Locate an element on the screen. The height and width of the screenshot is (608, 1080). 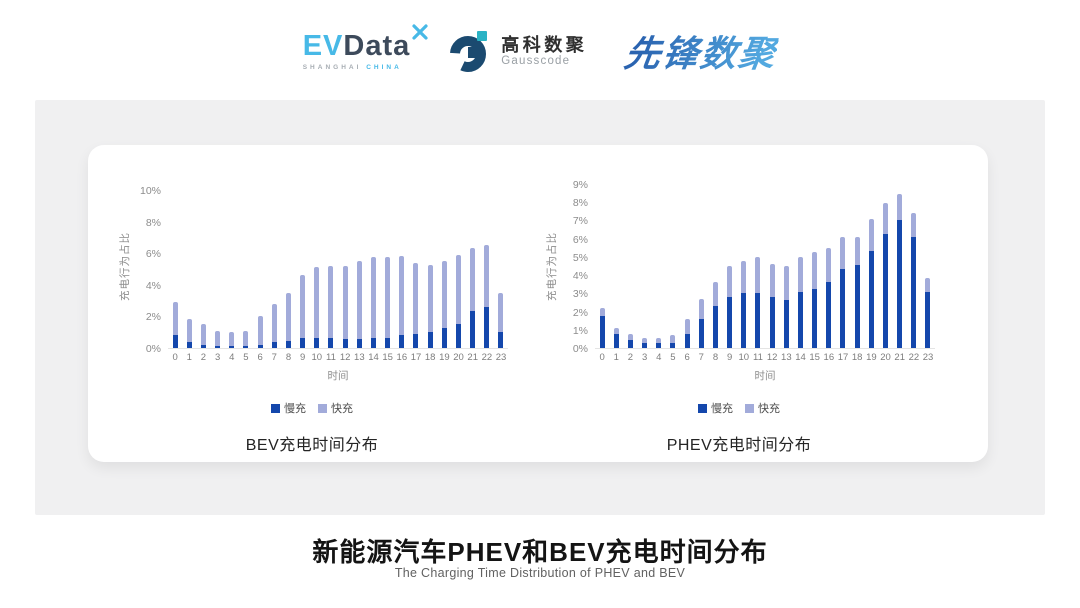
bev-plot-row: 充电行为占比 0% 2% 4% 6% 8% 10% is located at coordinates (316, 269).